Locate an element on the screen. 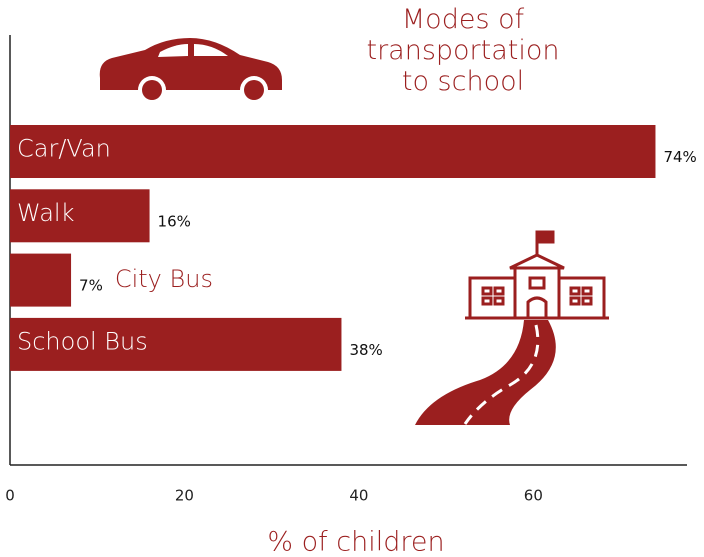 The width and height of the screenshot is (704, 557). category-label: School Bus is located at coordinates (82, 341).